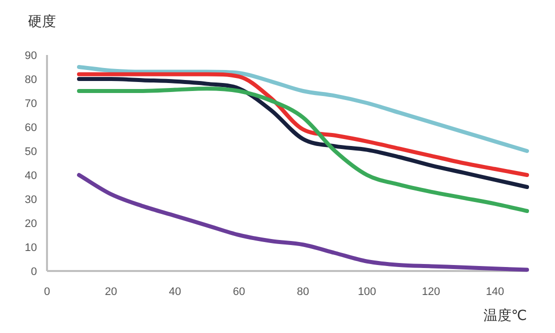  I want to click on y-tick-label: 20, so click(30, 224).